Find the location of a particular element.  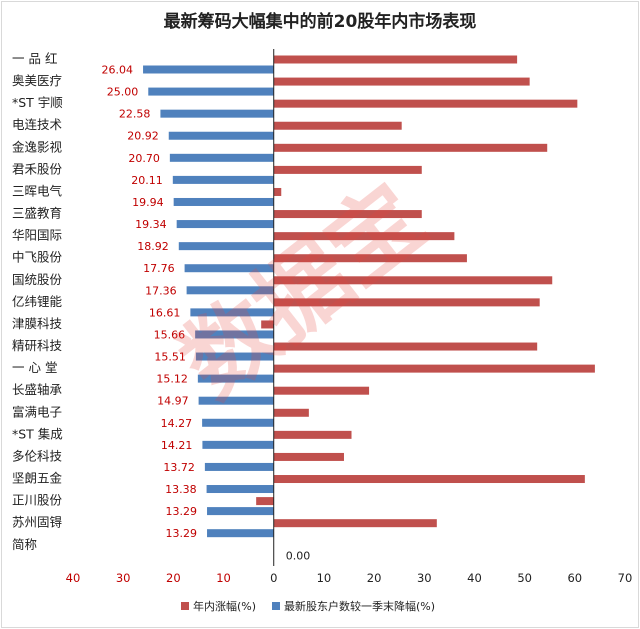

legend-swatch-decline is located at coordinates (276, 606).